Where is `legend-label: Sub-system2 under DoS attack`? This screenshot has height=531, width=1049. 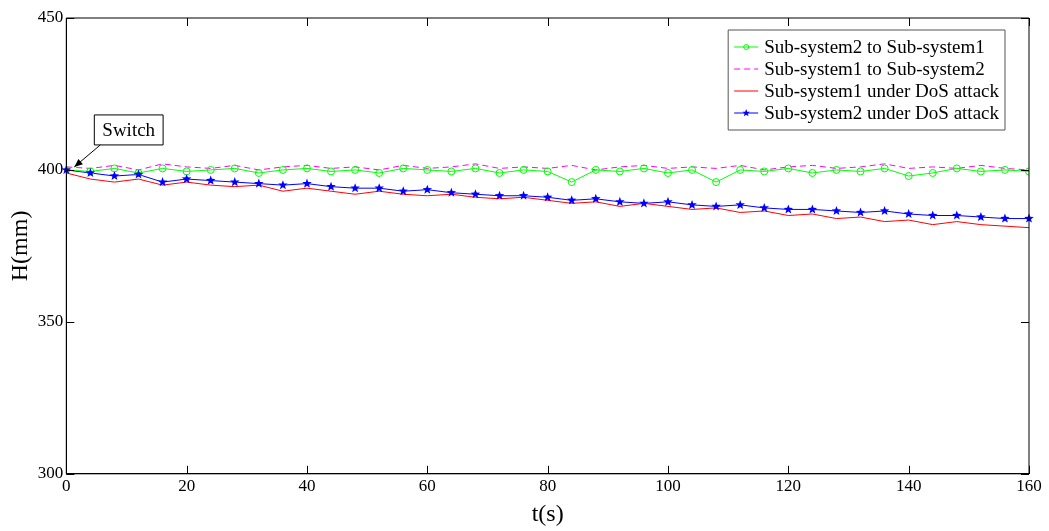
legend-label: Sub-system2 under DoS attack is located at coordinates (882, 112).